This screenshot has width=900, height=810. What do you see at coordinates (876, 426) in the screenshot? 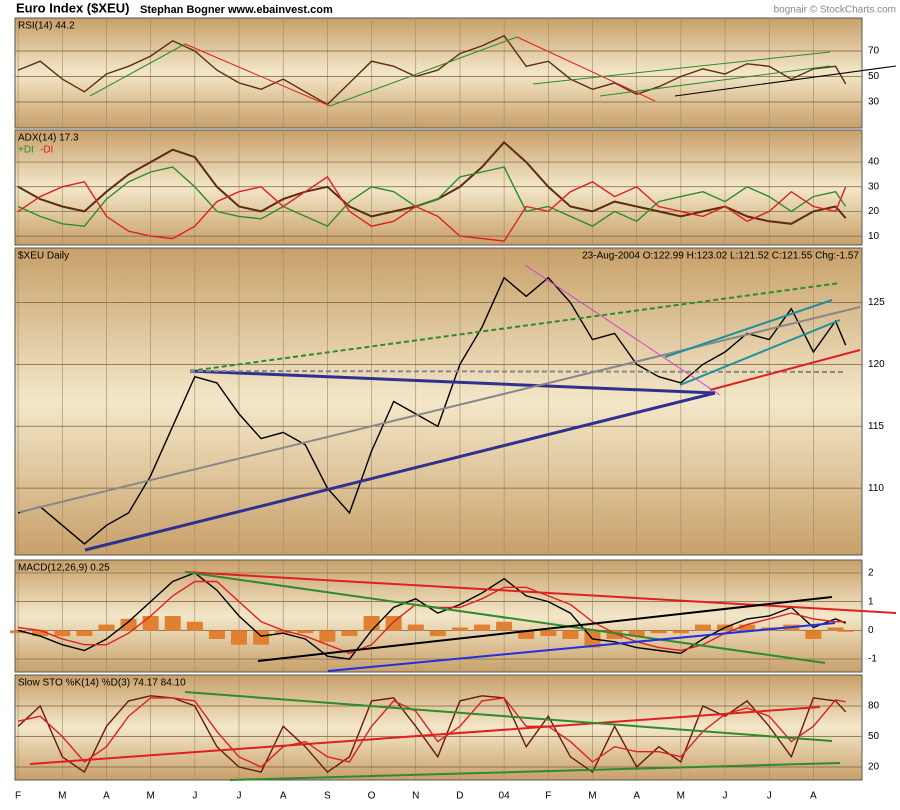
I see `y-tick-label: 115` at bounding box center [876, 426].